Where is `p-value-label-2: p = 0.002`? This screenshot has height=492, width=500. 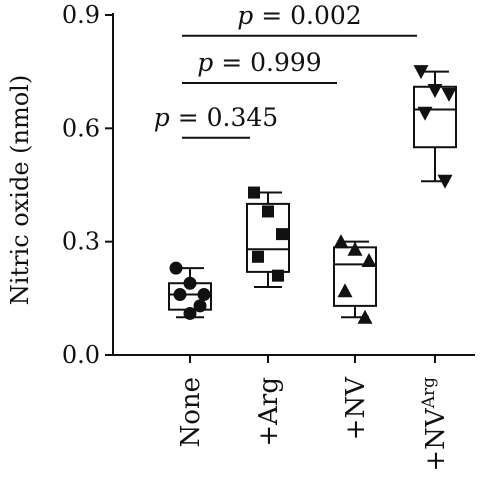
p-value-label-2: p = 0.002 is located at coordinates (299, 15).